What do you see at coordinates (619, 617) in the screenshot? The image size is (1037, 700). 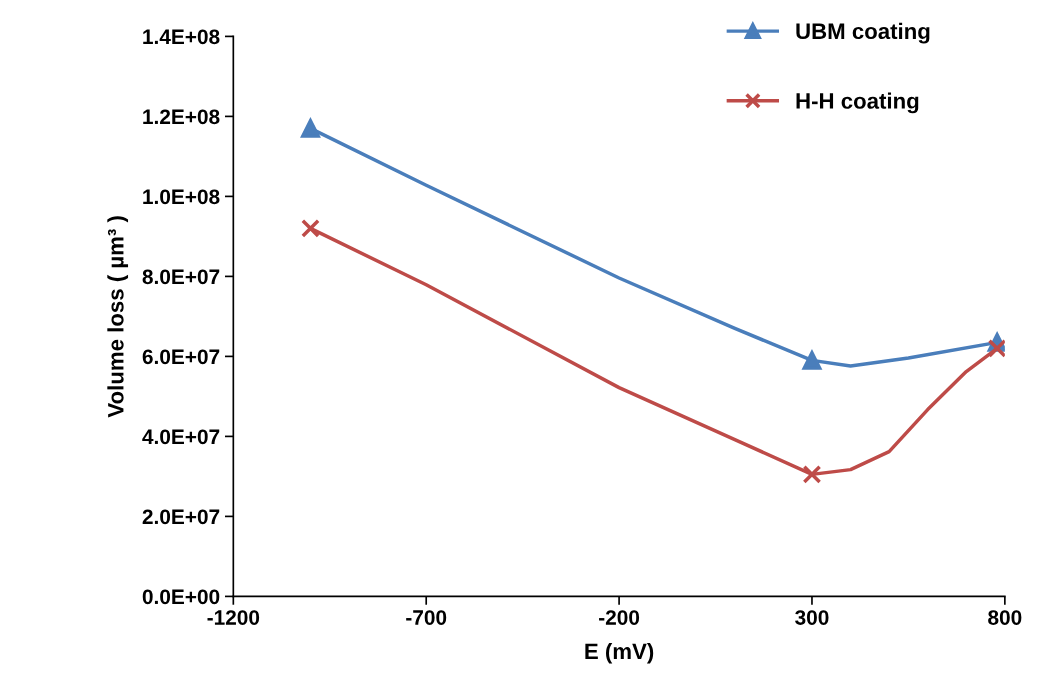 I see `x-tick-label: -200` at bounding box center [619, 617].